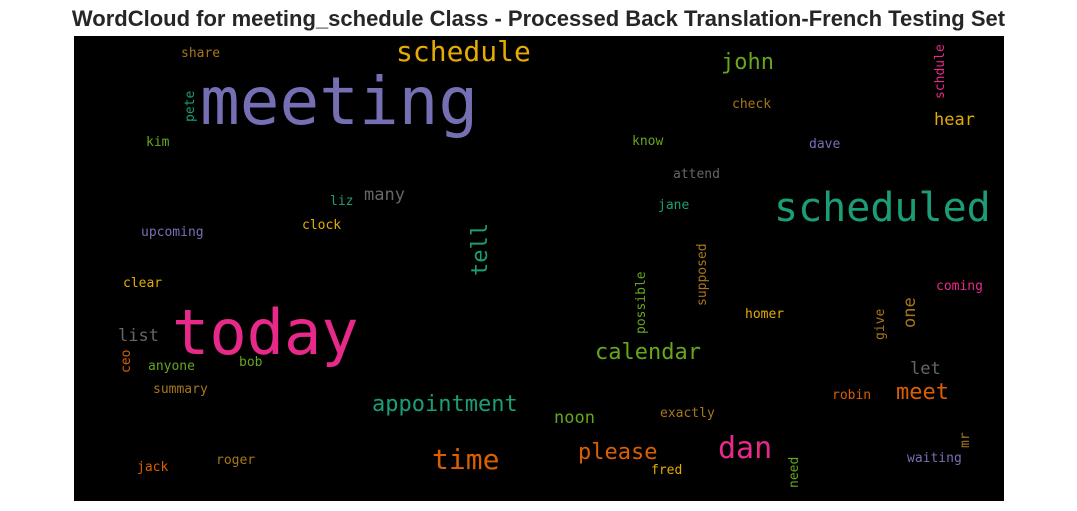 This screenshot has width=1077, height=511. I want to click on word-john: john, so click(747, 62).